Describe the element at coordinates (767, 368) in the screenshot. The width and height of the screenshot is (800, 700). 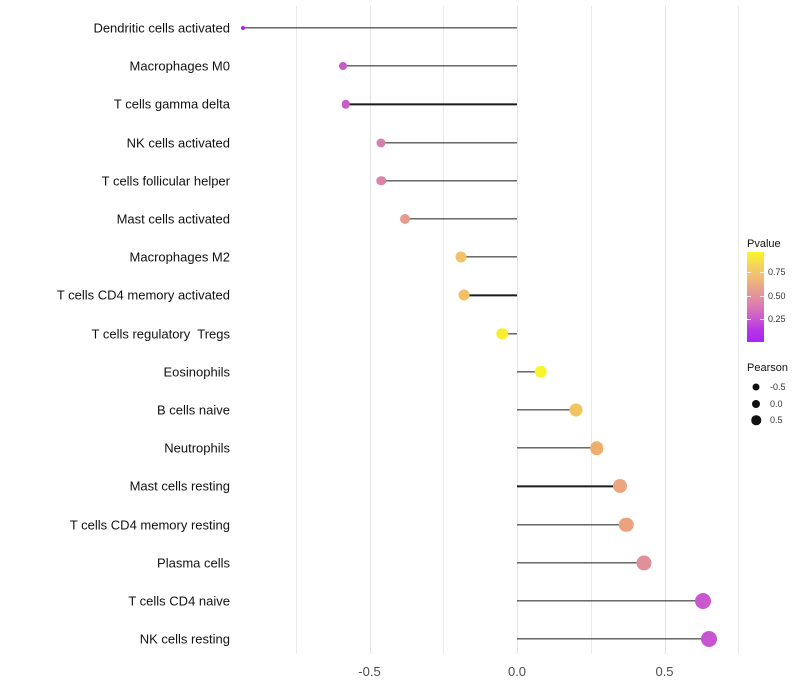
I see `pearson-legend-title: Pearson` at that location.